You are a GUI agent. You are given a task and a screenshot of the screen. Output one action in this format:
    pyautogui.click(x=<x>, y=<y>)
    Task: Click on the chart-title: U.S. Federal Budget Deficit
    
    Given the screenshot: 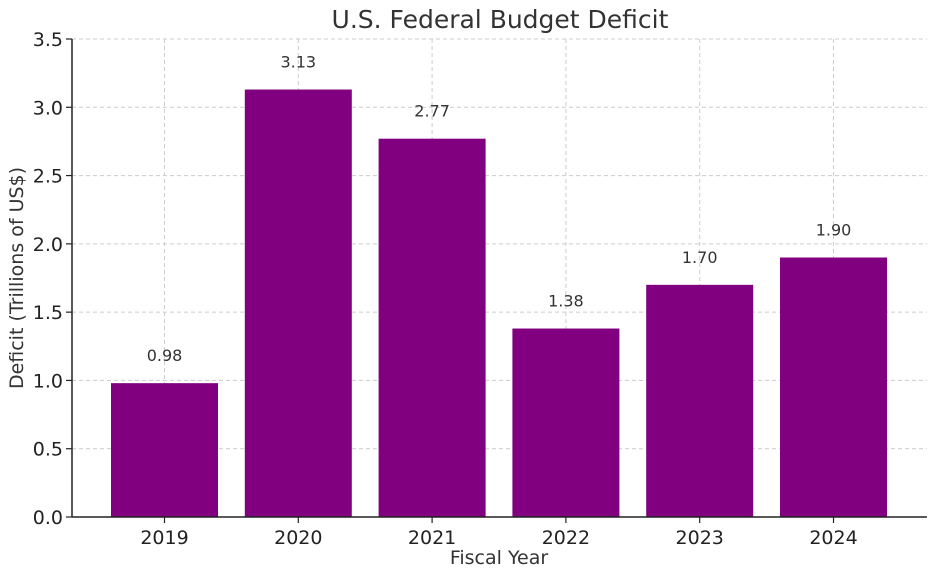 What is the action you would take?
    pyautogui.click(x=500, y=19)
    